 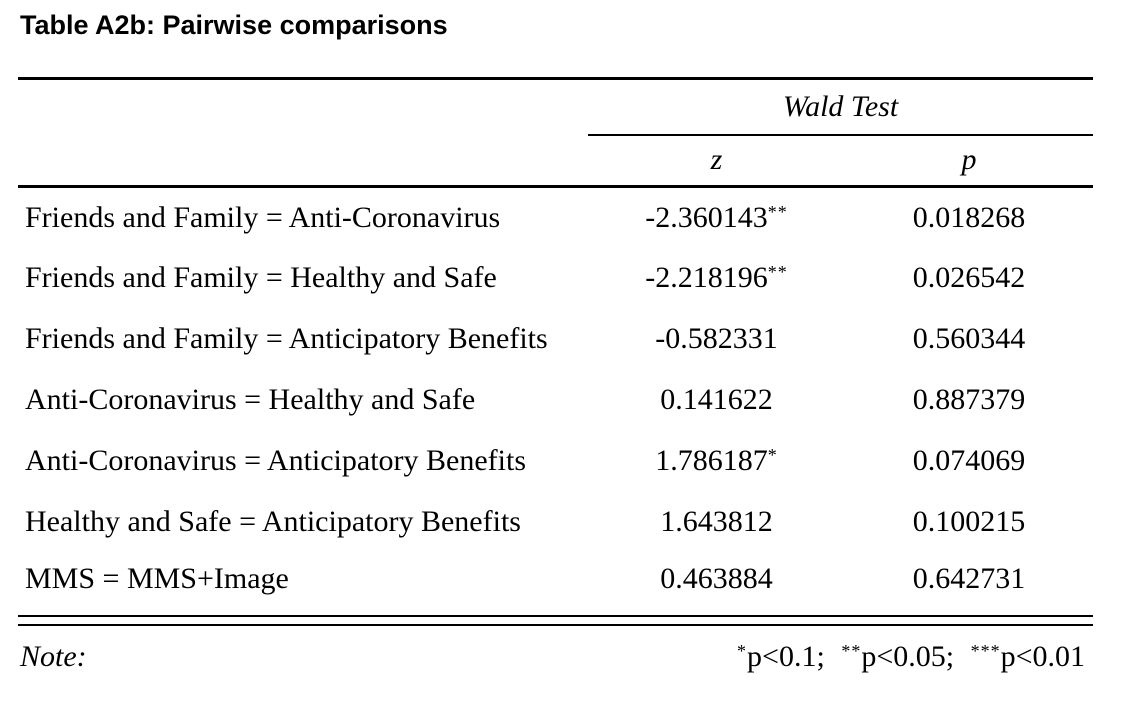 What do you see at coordinates (276, 460) in the screenshot?
I see `row-label: Anti-Coronavirus = Anticipatory Benefits` at bounding box center [276, 460].